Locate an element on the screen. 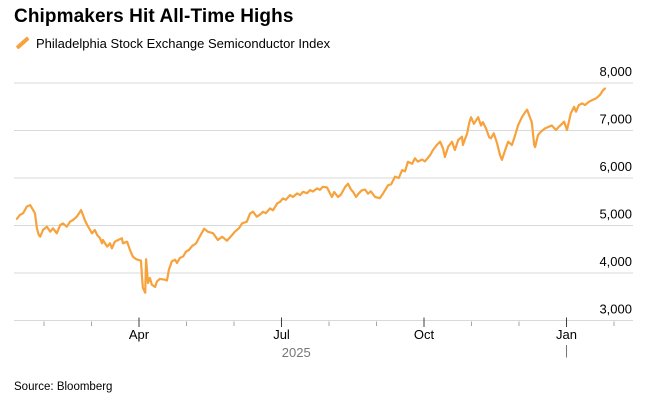 Image resolution: width=660 pixels, height=410 pixels. y-axis-label: 4,000 is located at coordinates (615, 261).